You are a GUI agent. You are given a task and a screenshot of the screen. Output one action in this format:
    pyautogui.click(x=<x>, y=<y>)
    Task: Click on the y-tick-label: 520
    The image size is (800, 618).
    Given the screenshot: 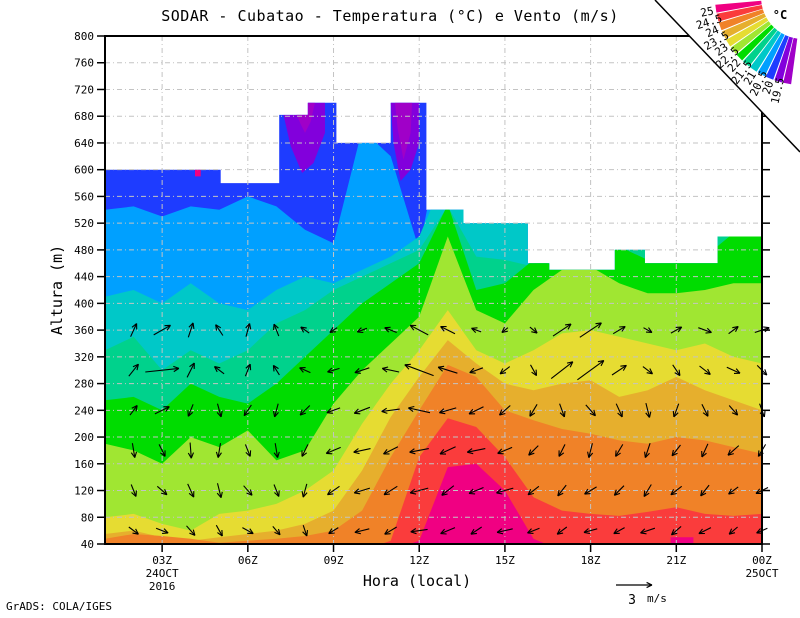 What is the action you would take?
    pyautogui.click(x=84, y=223)
    